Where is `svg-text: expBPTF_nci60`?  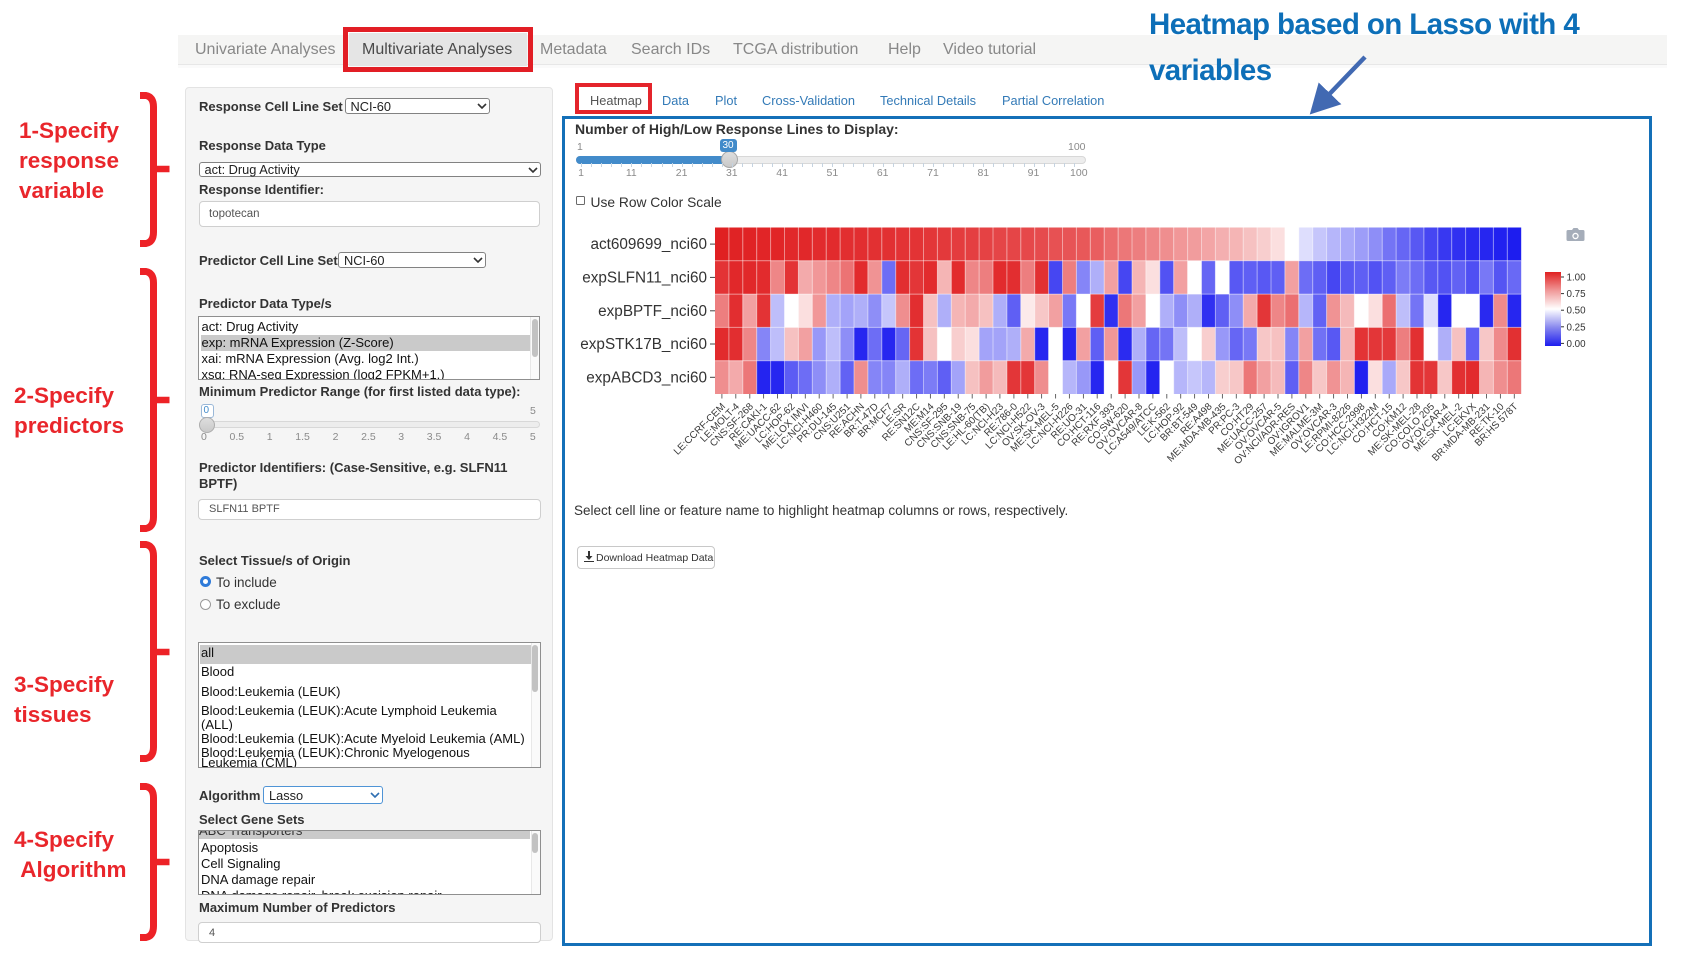 svg-text: expBPTF_nci60 is located at coordinates (652, 311).